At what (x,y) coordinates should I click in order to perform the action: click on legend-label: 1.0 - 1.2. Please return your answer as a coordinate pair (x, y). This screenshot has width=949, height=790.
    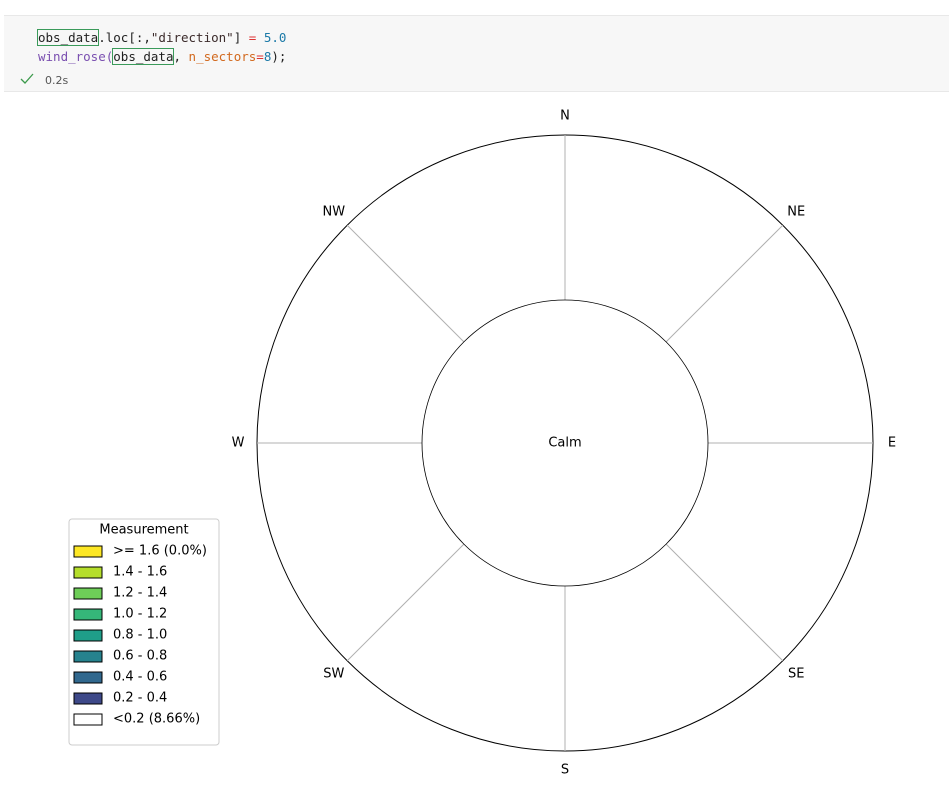
    Looking at the image, I should click on (140, 614).